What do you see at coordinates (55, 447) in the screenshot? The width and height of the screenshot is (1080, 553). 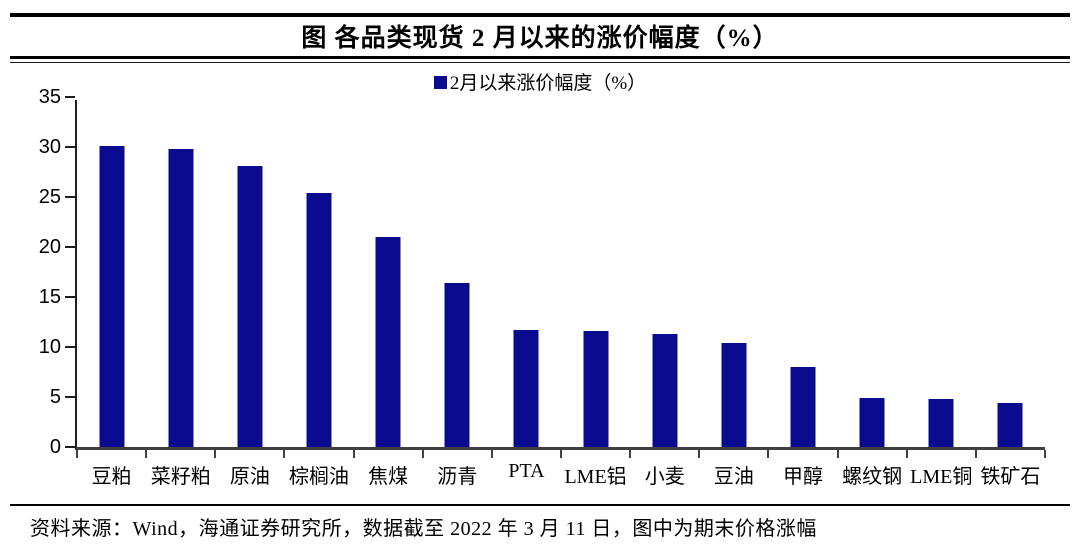 I see `y-axis-tick-label: 0` at bounding box center [55, 447].